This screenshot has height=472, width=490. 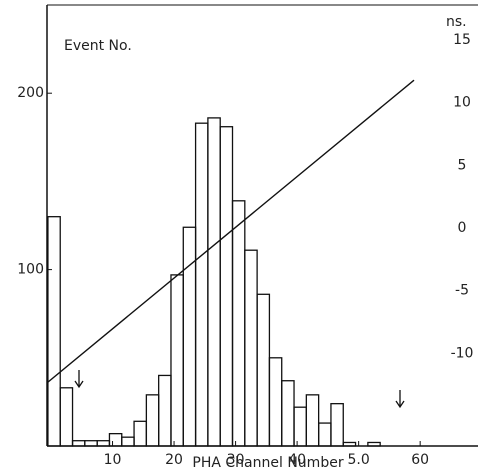 What do you see at coordinates (267, 463) in the screenshot?
I see `x-axis-label: PHA Channel Number` at bounding box center [267, 463].